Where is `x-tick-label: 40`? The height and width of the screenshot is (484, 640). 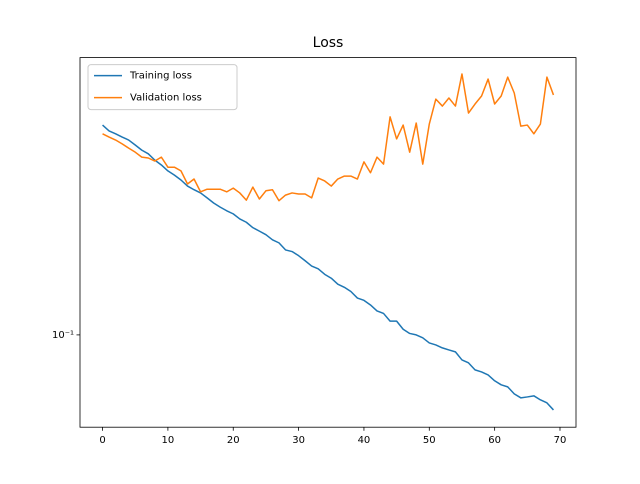
x-tick-label: 40 is located at coordinates (364, 440).